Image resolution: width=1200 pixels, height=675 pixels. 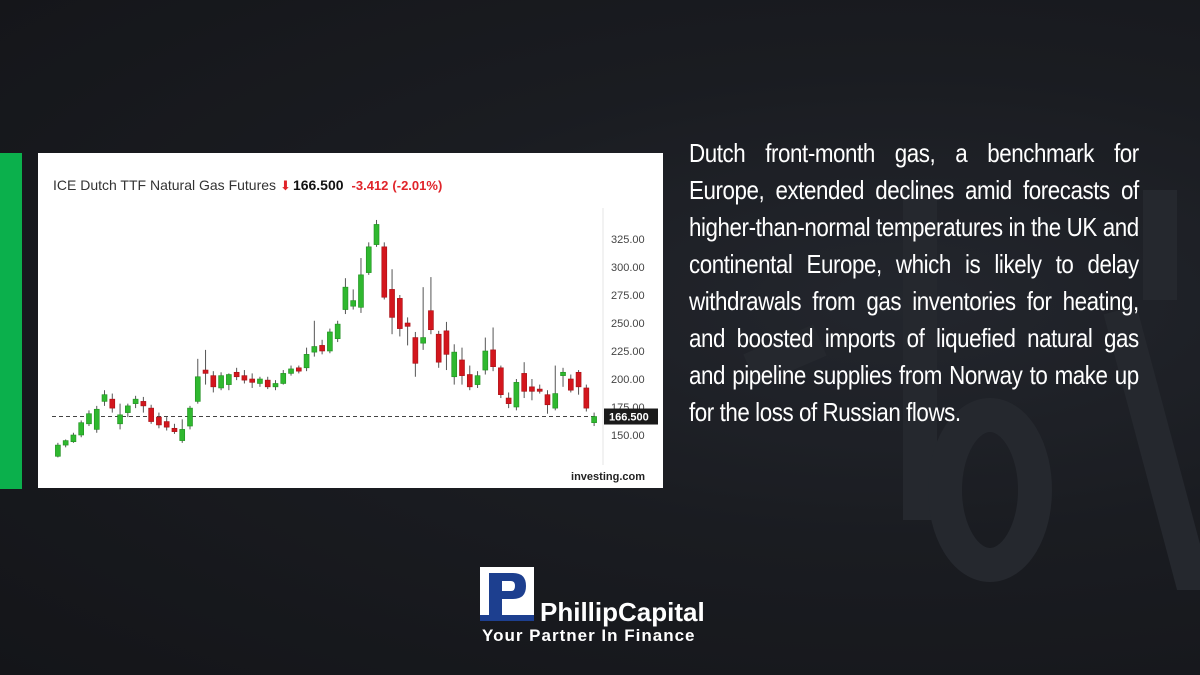 I want to click on price-change-percent: (-2.01%), so click(x=417, y=185).